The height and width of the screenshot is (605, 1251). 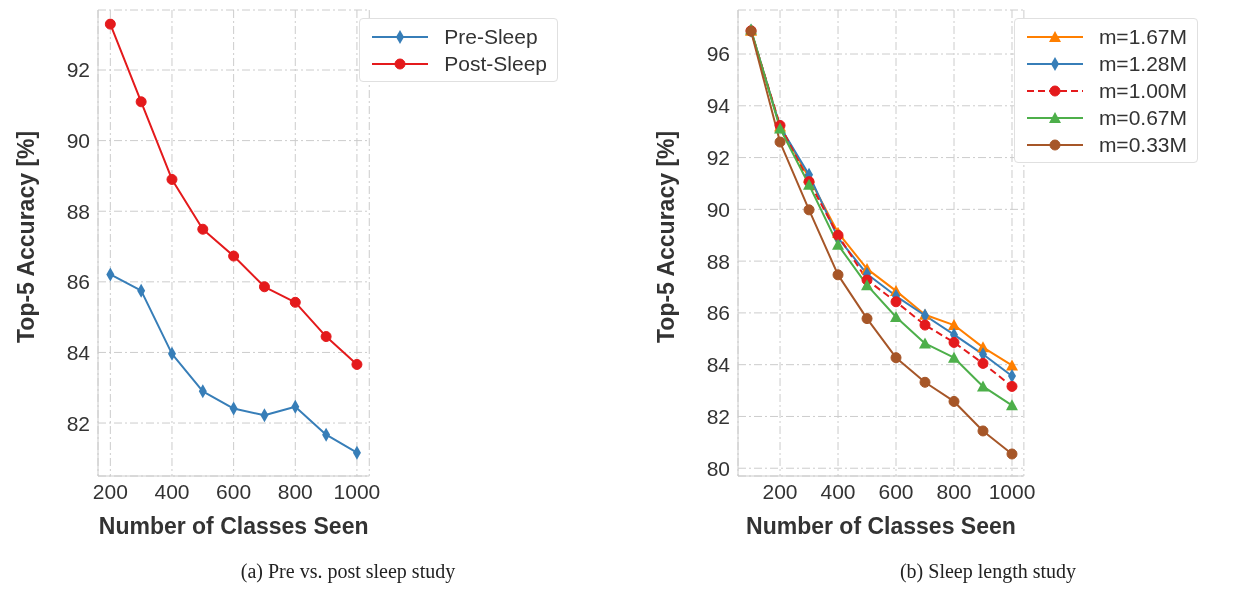 I want to click on y-tick-label: 94, so click(x=718, y=106).